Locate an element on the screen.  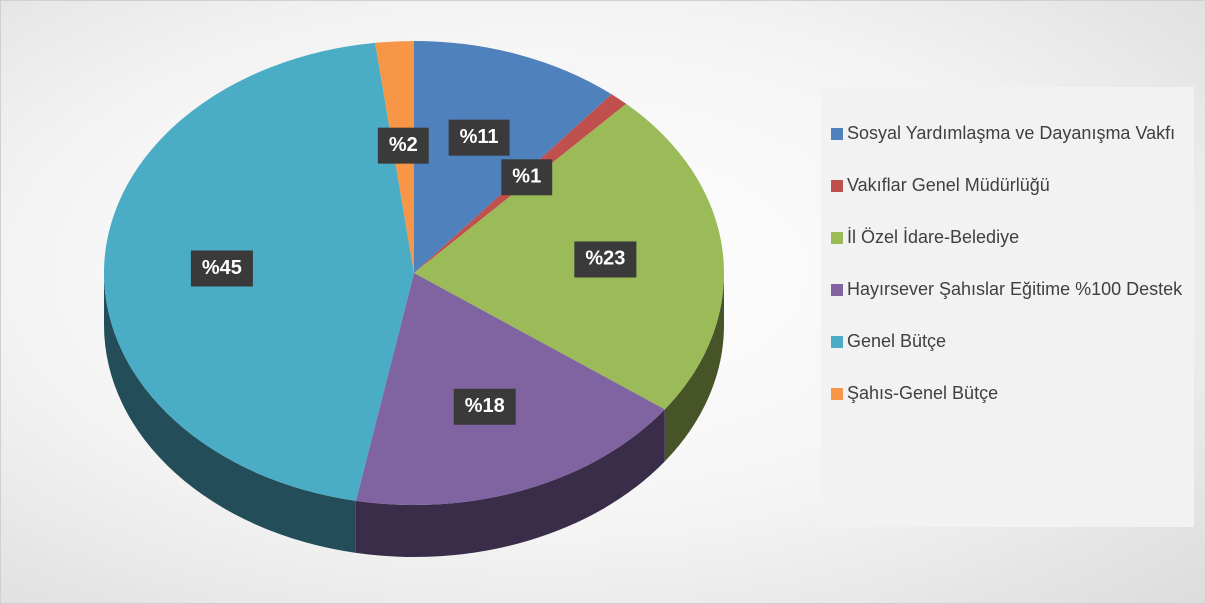
data-label-group: %23 is located at coordinates (605, 259).